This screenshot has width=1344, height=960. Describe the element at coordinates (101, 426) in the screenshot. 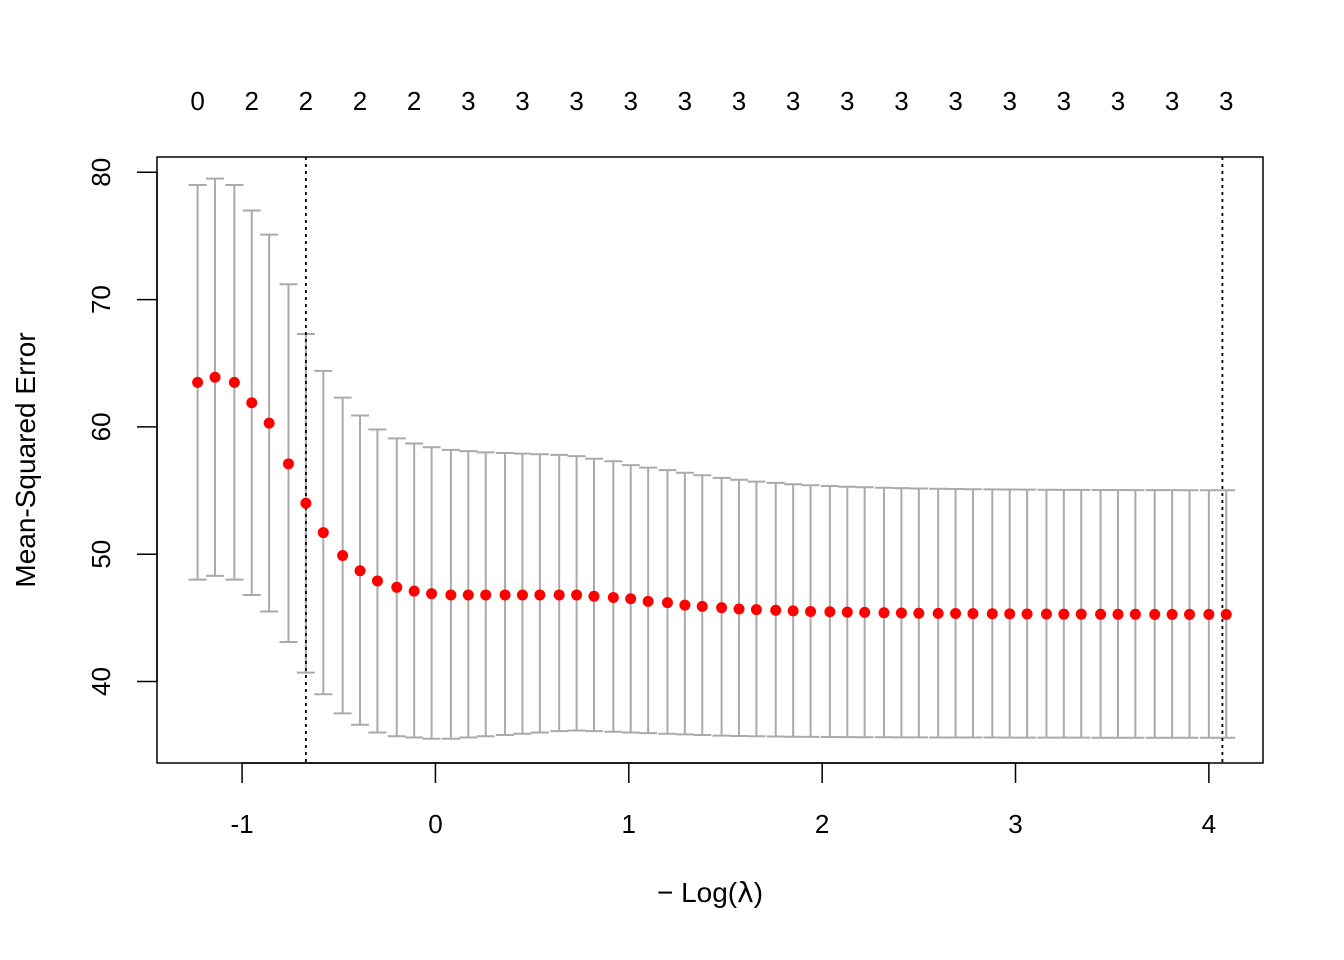

I see `y-tick-label: 60` at that location.